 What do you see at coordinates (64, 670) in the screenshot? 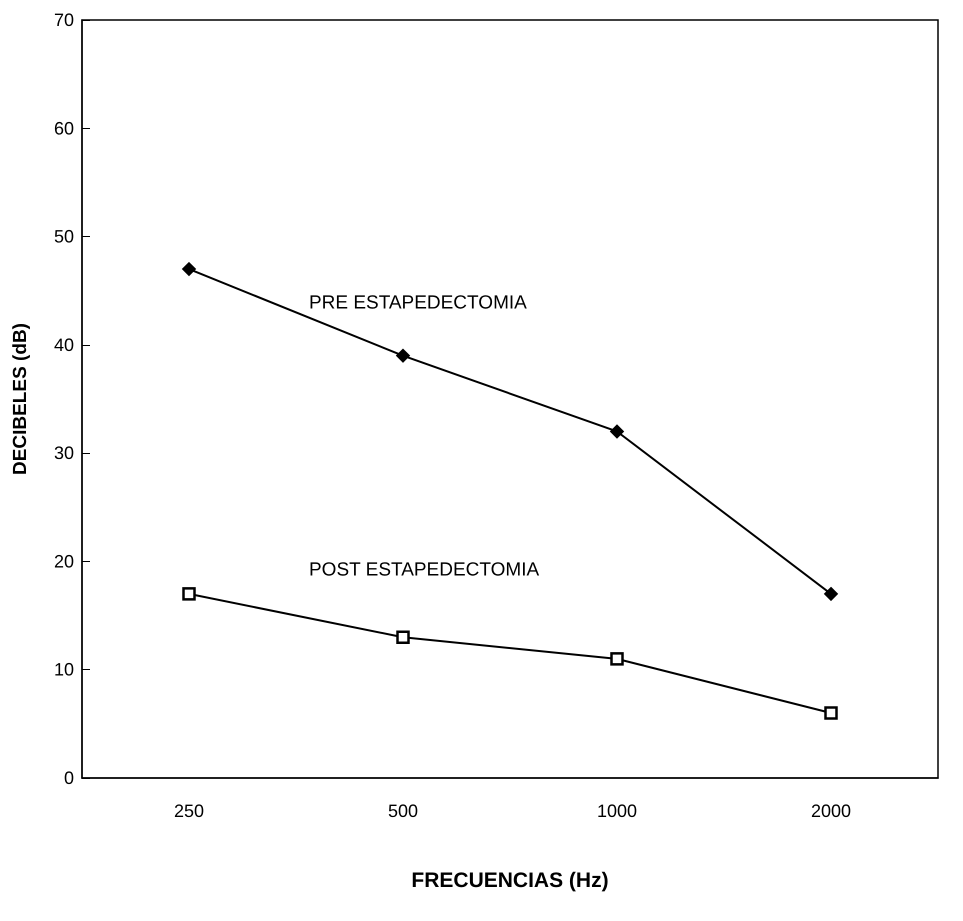
I see `y-tick-label: 10` at bounding box center [64, 670].